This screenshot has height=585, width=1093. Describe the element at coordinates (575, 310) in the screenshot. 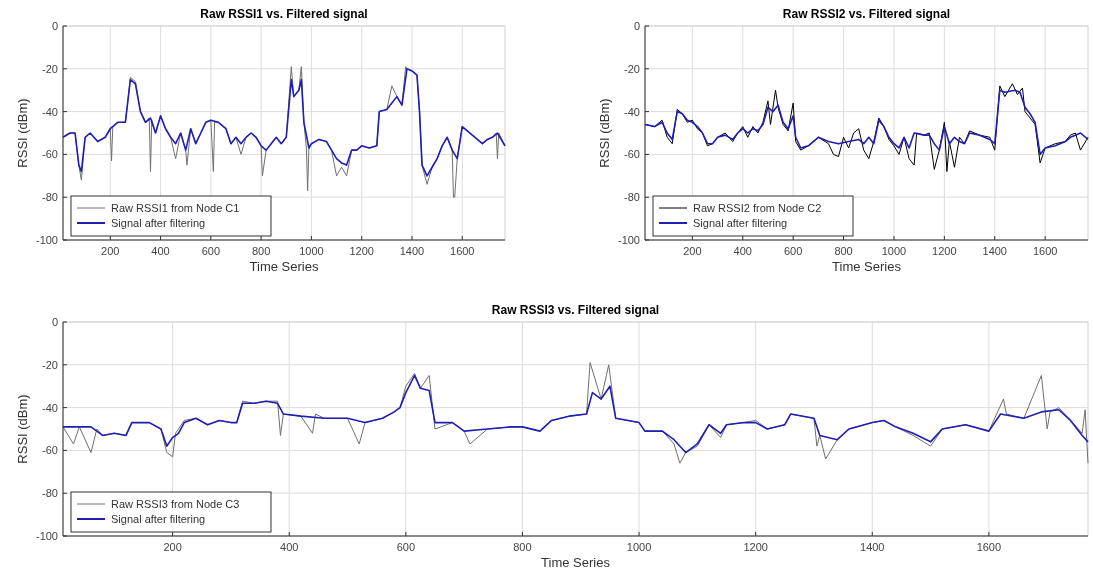

I see `chart-title: Raw RSSI3 vs. Filtered signal` at that location.